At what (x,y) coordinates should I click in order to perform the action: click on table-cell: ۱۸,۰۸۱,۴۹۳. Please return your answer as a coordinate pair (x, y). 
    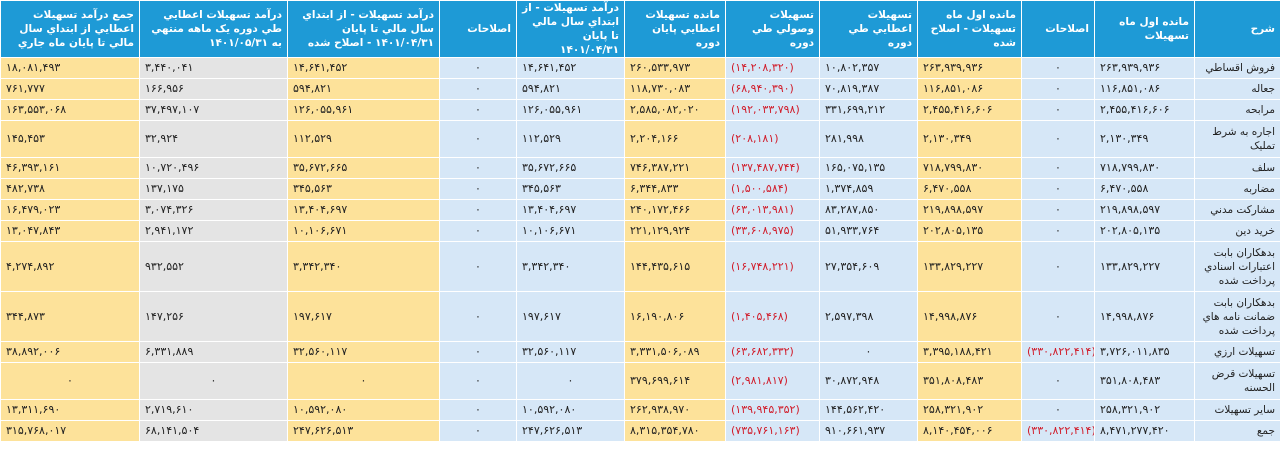
    Looking at the image, I should click on (70, 68).